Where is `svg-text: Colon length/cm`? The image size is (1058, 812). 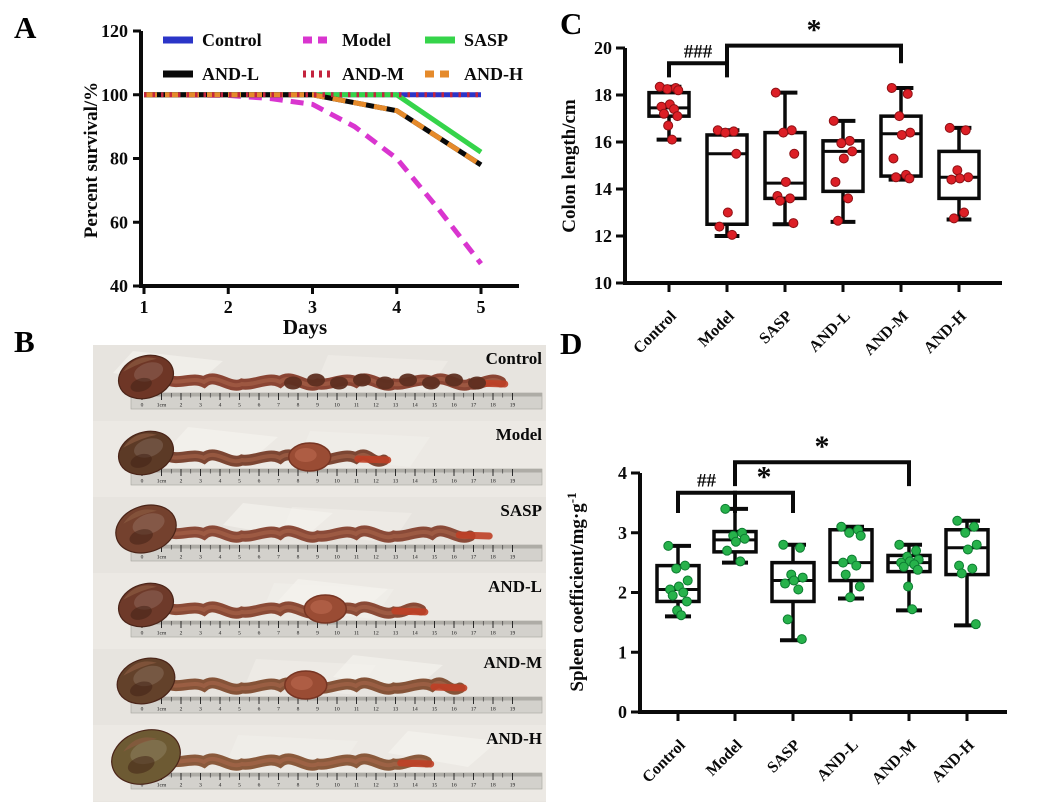
svg-text: Colon length/cm is located at coordinates (569, 166).